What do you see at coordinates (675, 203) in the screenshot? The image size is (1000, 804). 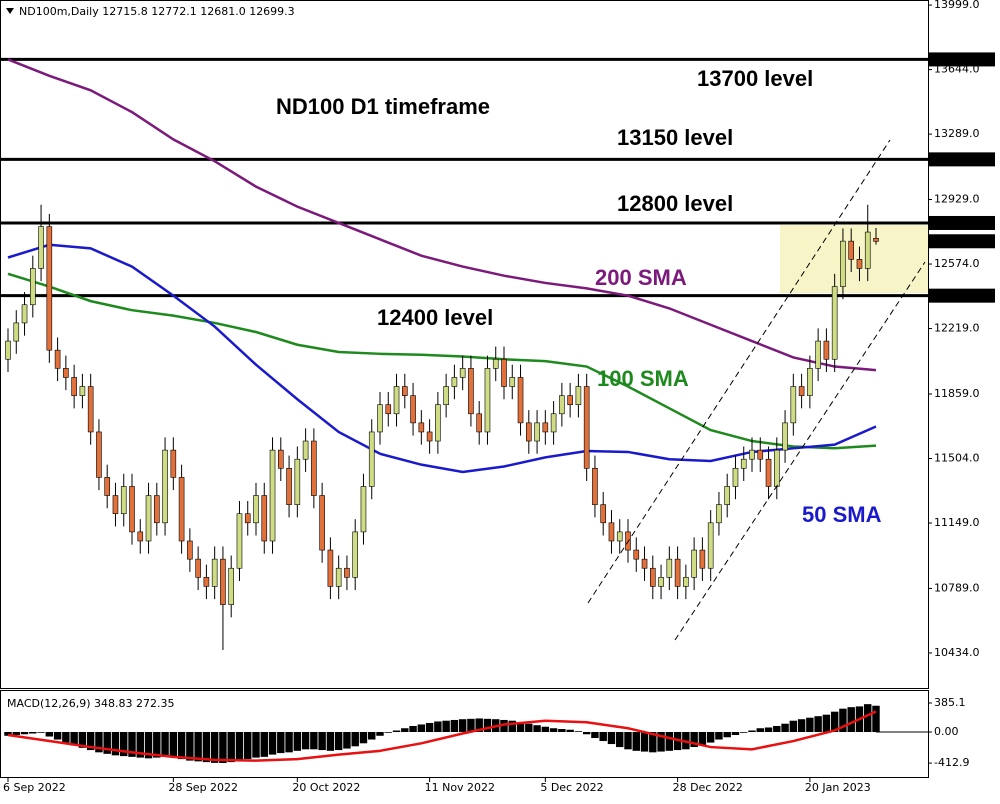 I see `annotation: 12800 level` at bounding box center [675, 203].